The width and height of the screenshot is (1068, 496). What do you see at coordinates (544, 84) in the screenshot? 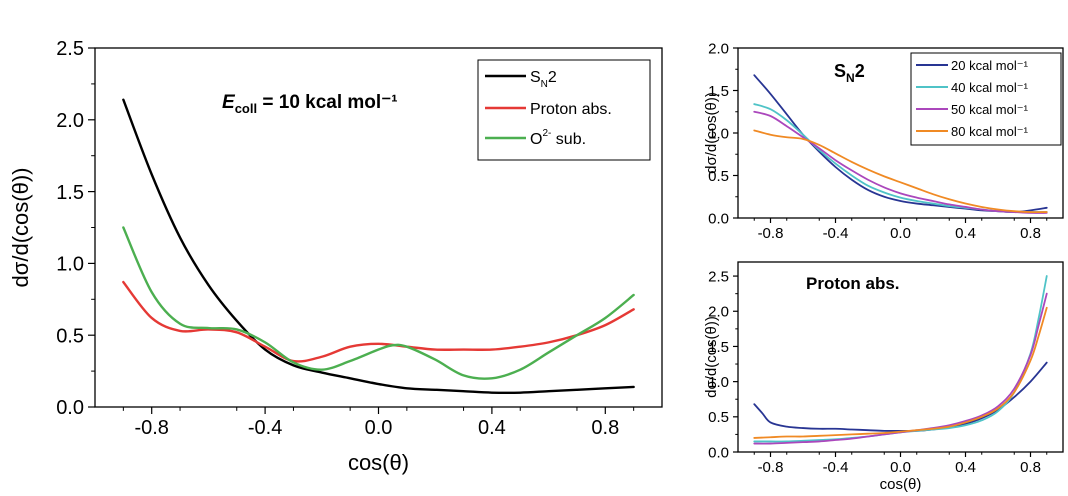
I see `legend-label-sub: N` at bounding box center [544, 84].